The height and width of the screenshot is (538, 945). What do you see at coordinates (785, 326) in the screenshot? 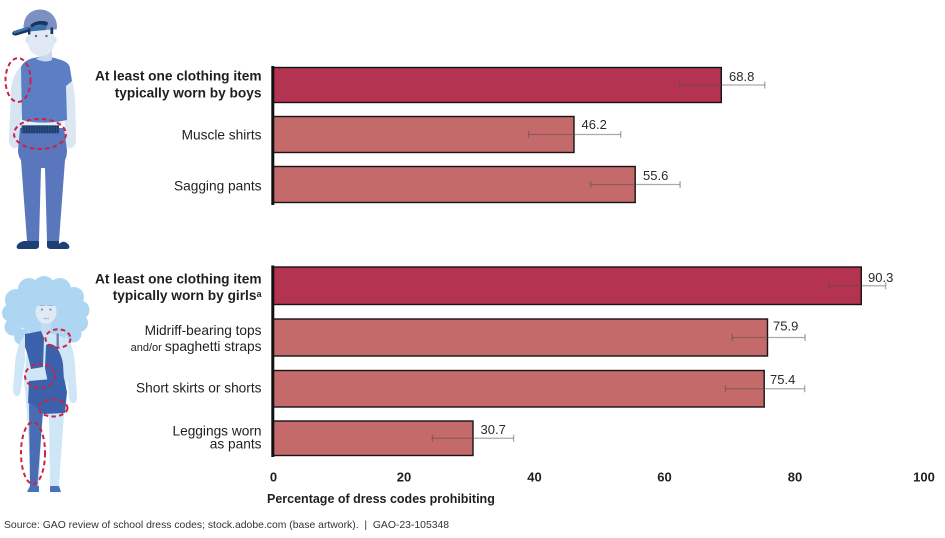
I see `svg-text: 75.9` at bounding box center [785, 326].